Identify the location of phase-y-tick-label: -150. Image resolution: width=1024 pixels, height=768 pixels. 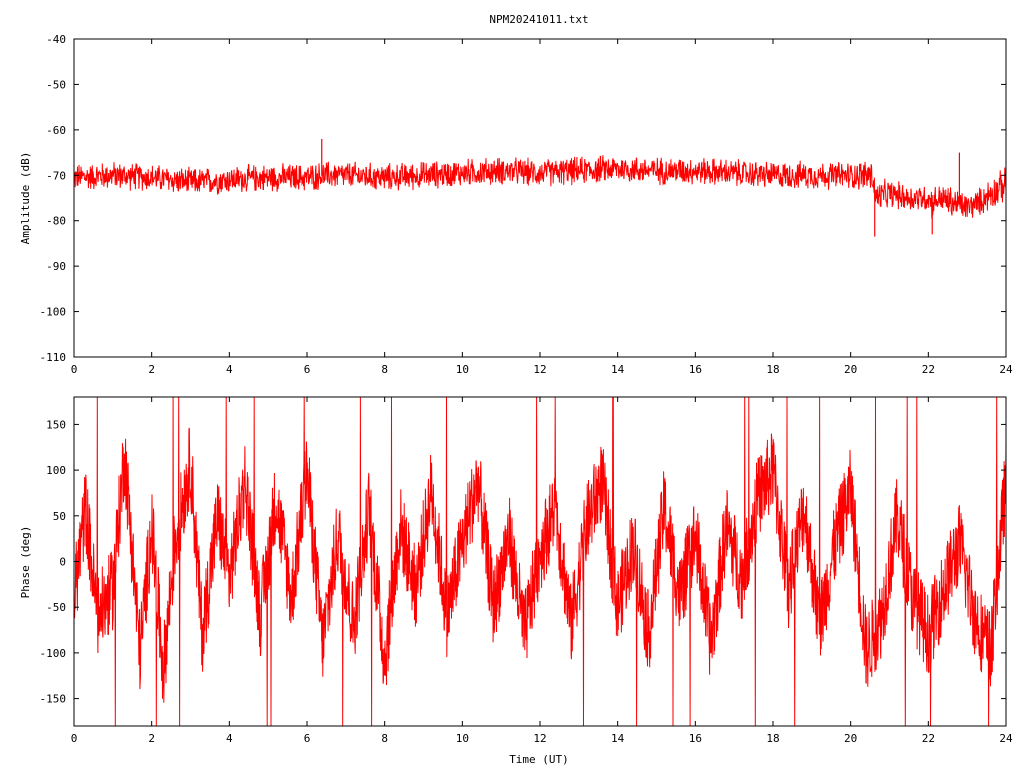
(53, 699).